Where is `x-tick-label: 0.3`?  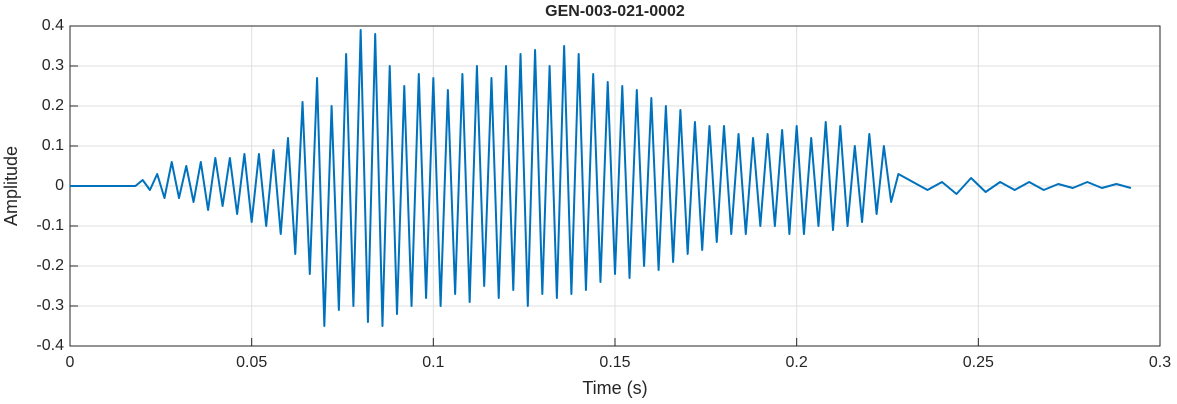
x-tick-label: 0.3 is located at coordinates (1160, 362).